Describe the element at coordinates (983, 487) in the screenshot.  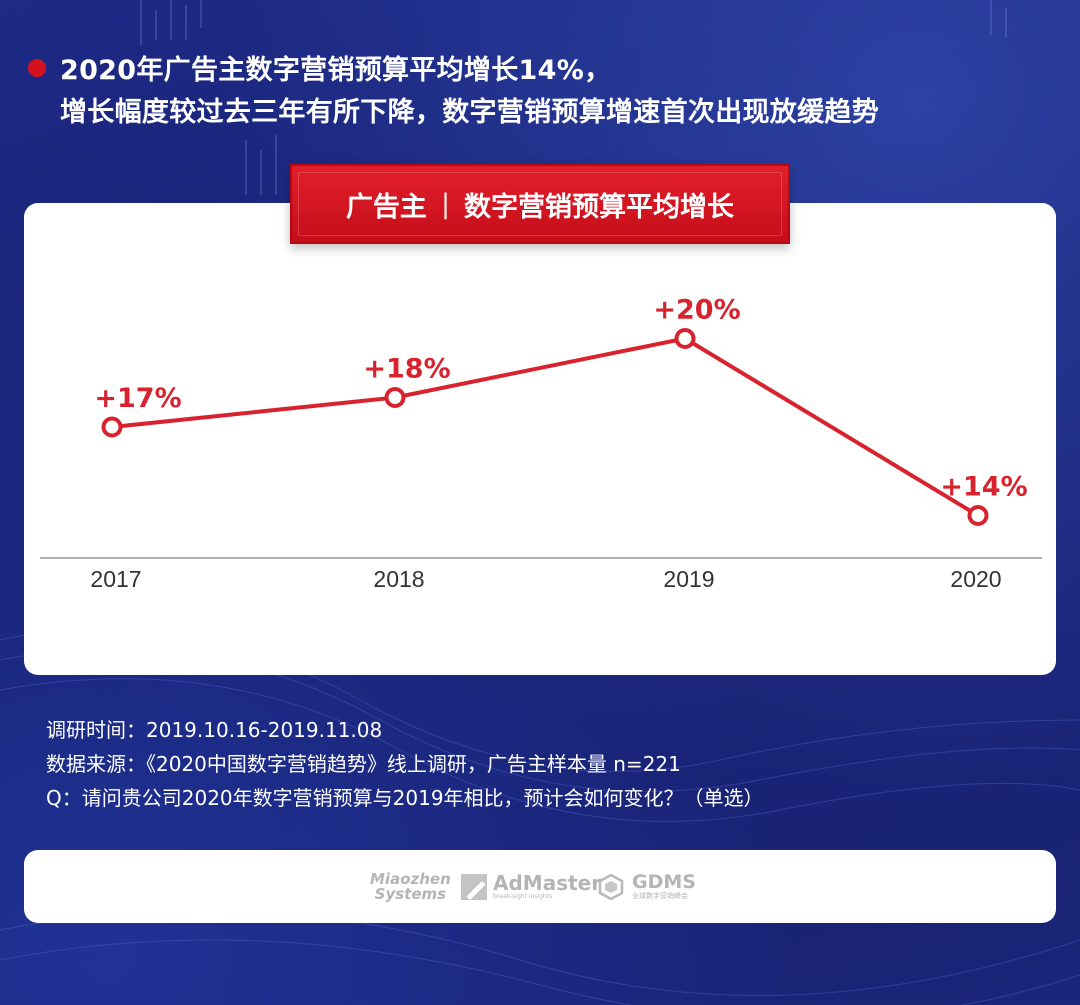
I see `data-label-2020: +14%` at that location.